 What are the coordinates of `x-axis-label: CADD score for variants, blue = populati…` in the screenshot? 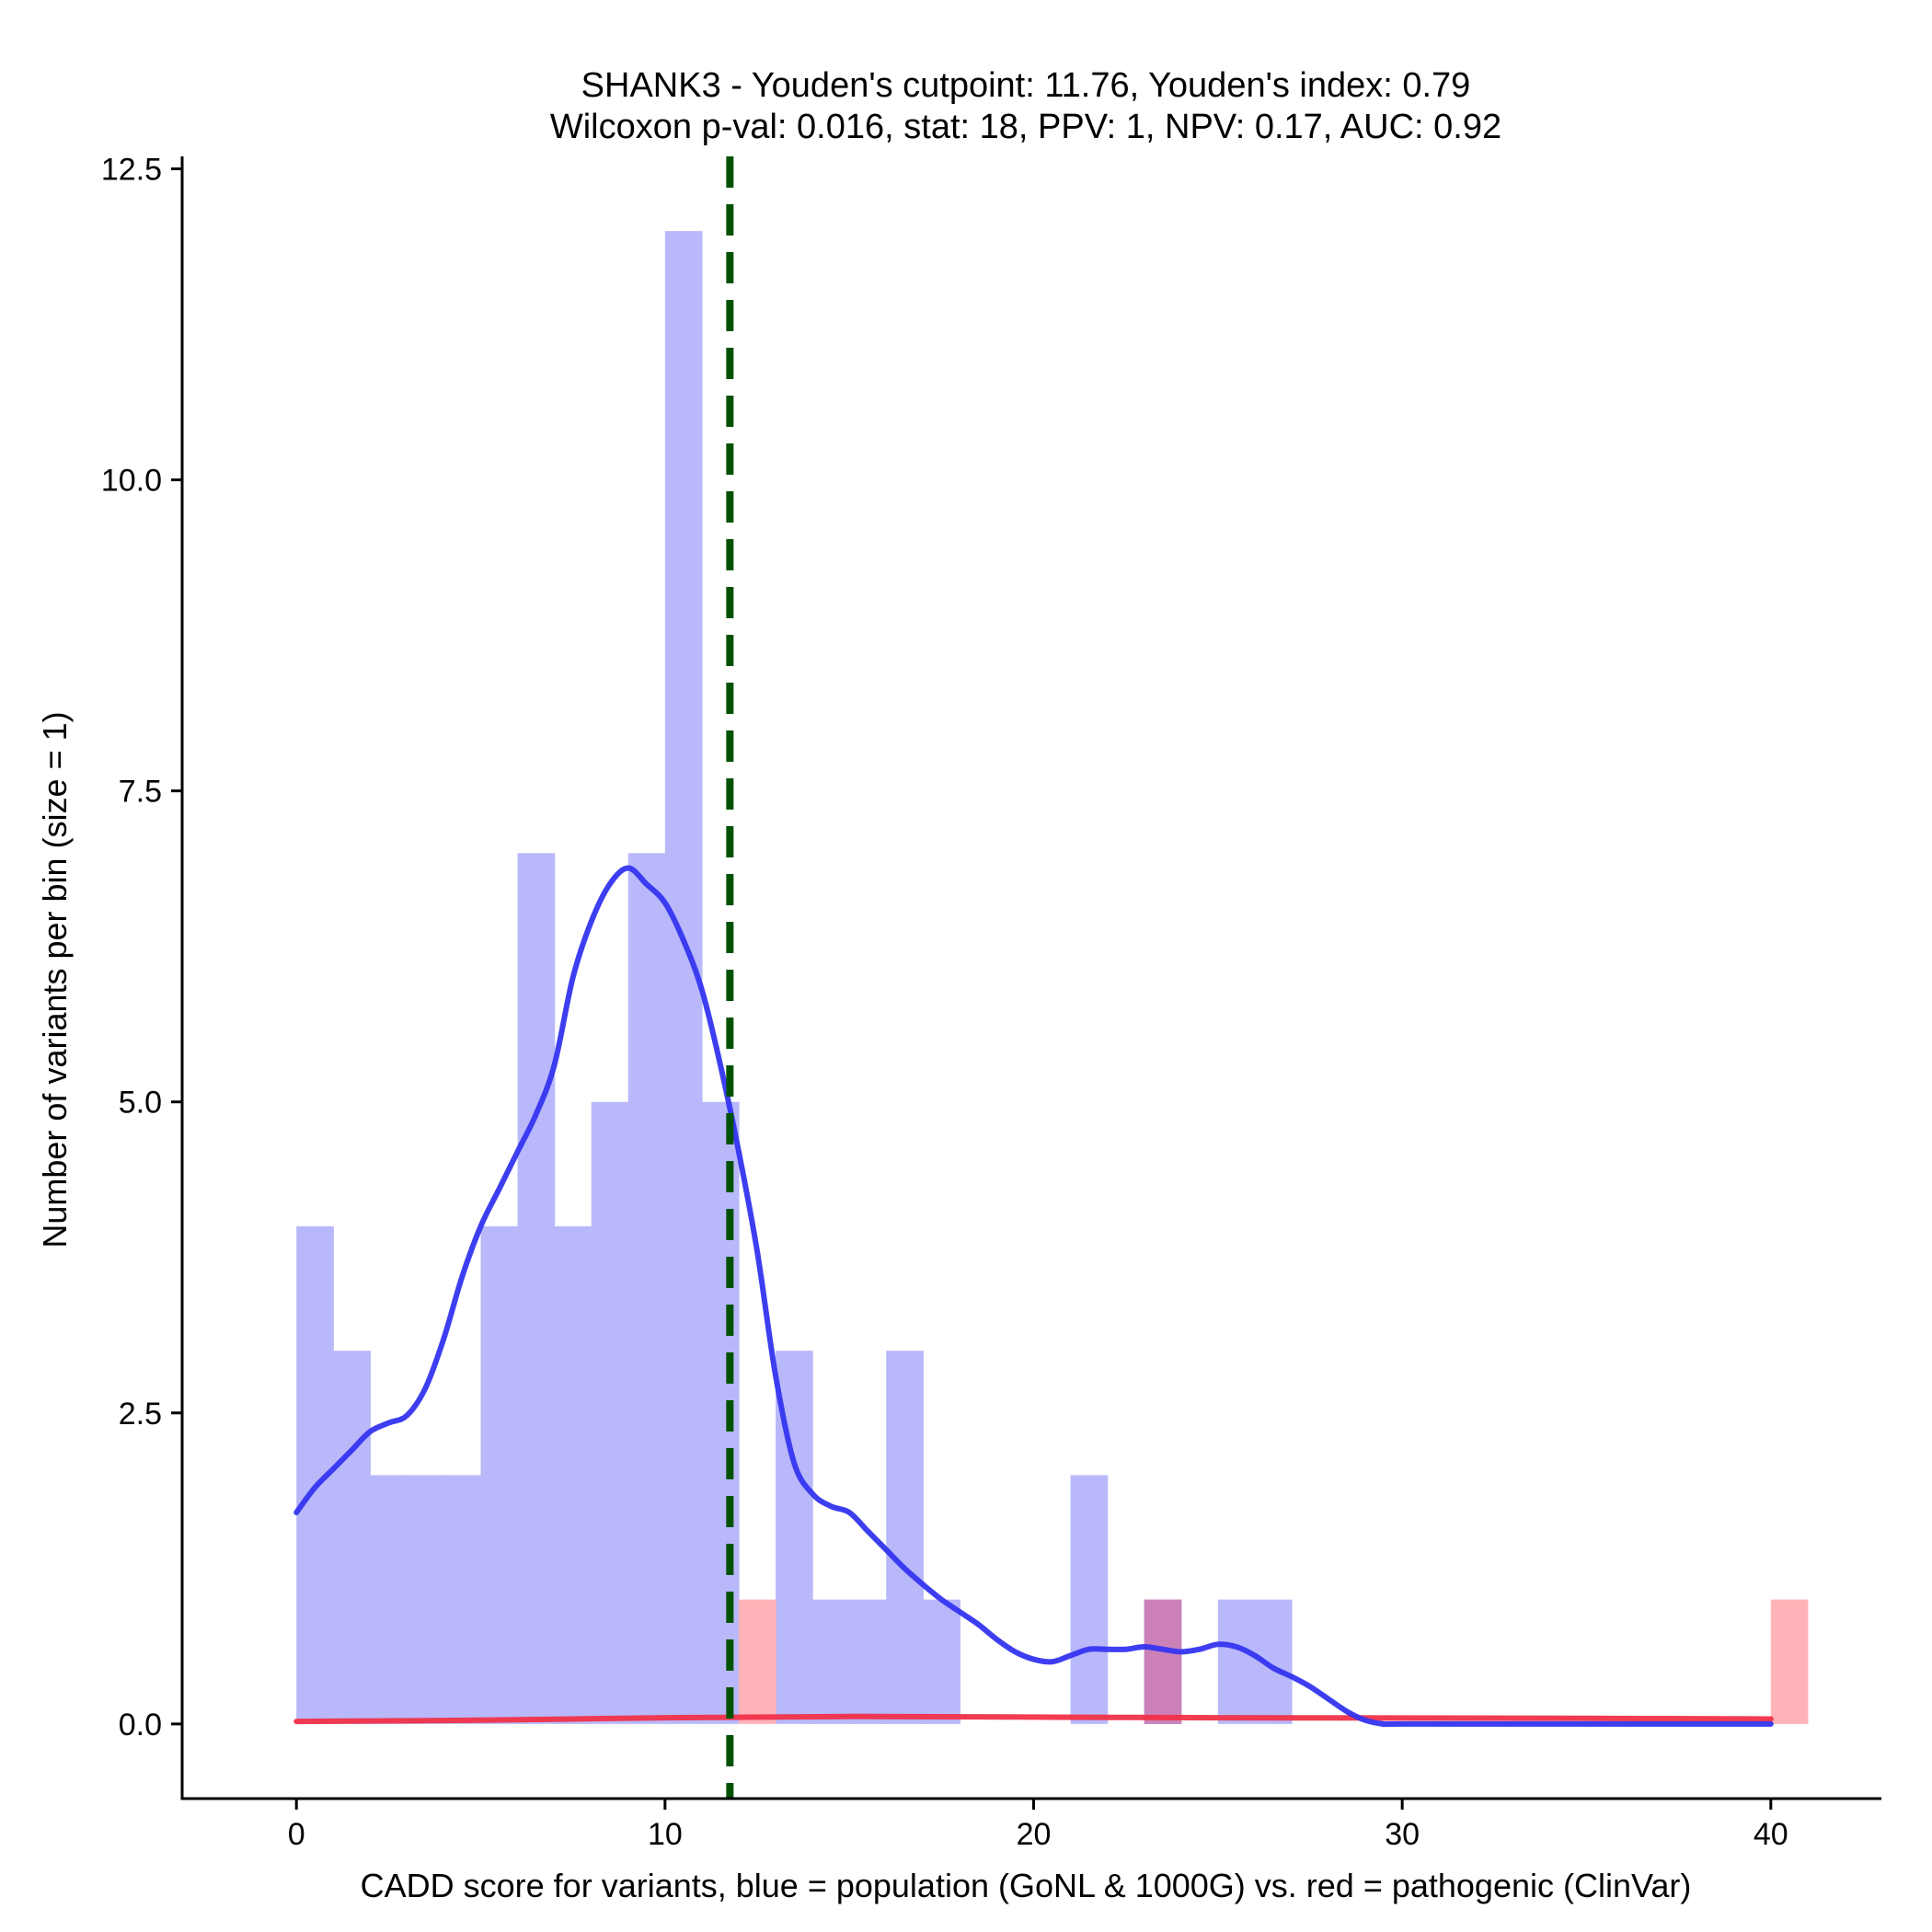 It's located at (1026, 1886).